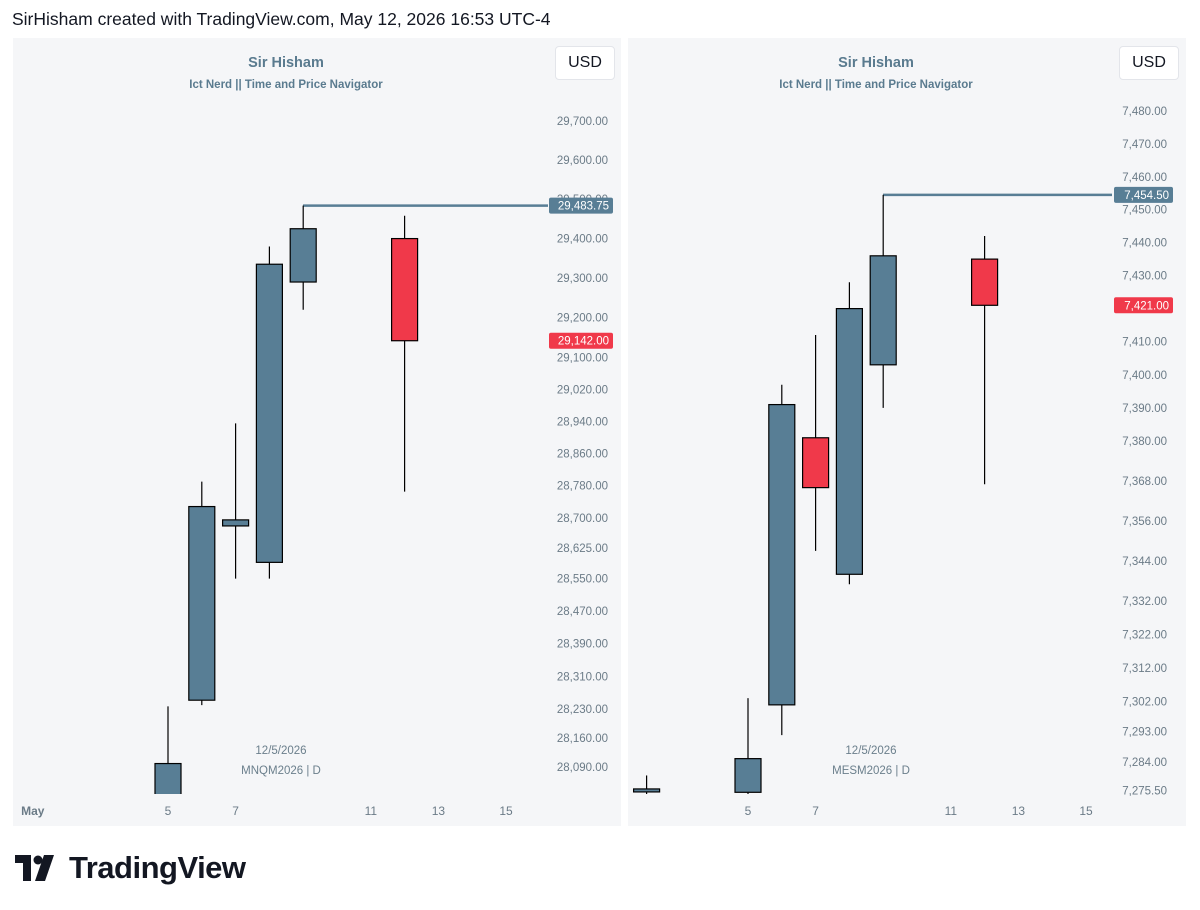 The image size is (1200, 910). I want to click on last-price-label-text: 29,142.00, so click(583, 342).